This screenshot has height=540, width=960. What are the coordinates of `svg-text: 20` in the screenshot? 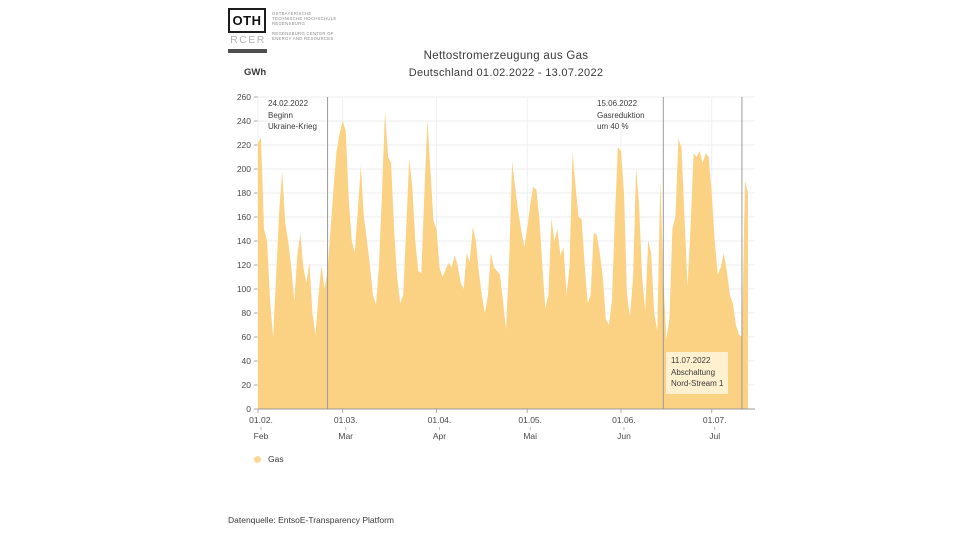 It's located at (247, 385).